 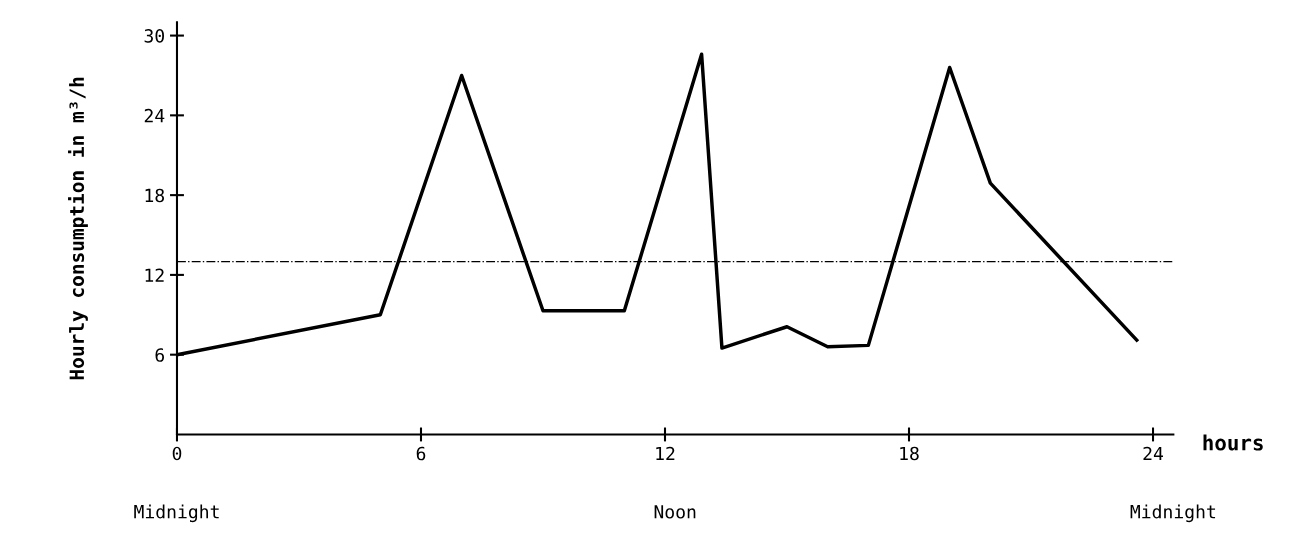 What do you see at coordinates (177, 453) in the screenshot?
I see `x-tick-label: 0` at bounding box center [177, 453].